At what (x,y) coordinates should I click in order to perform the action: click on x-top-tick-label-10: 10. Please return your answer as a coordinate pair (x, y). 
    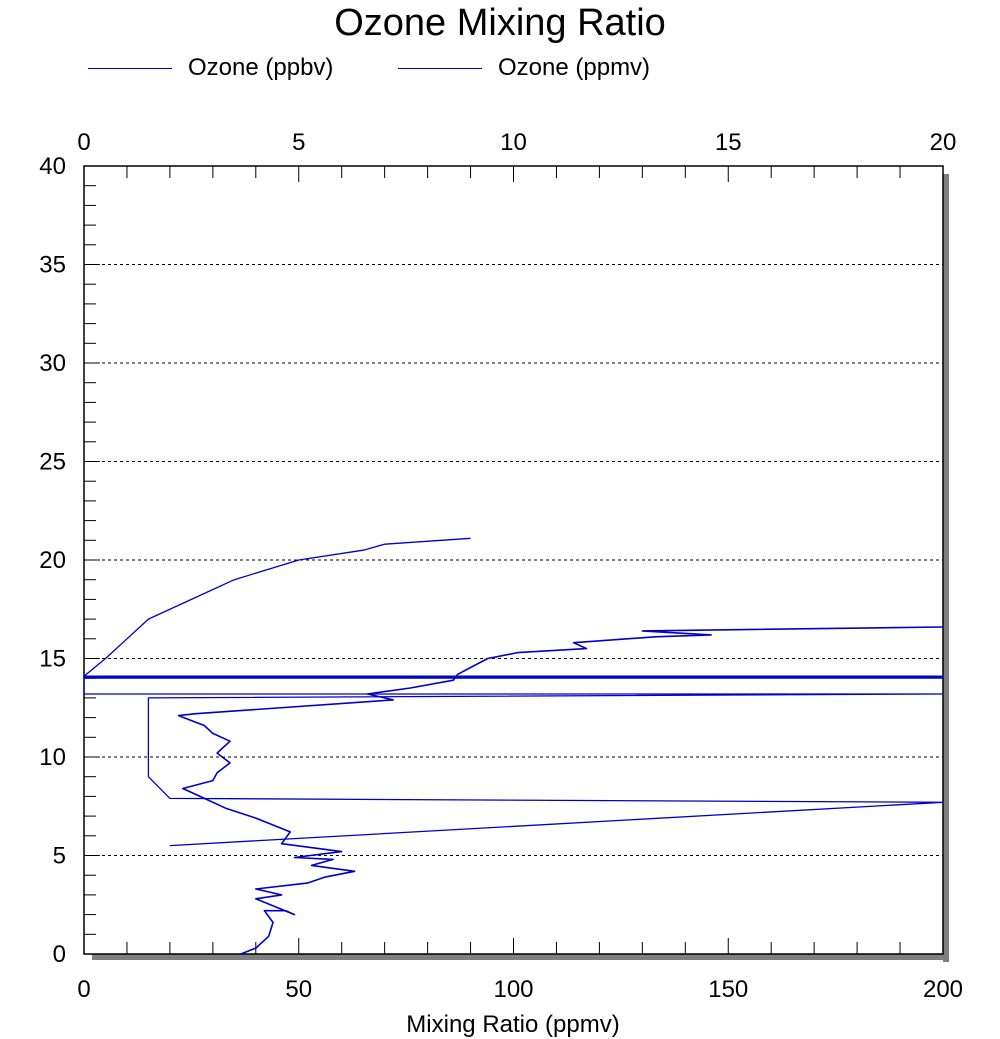
    Looking at the image, I should click on (513, 142).